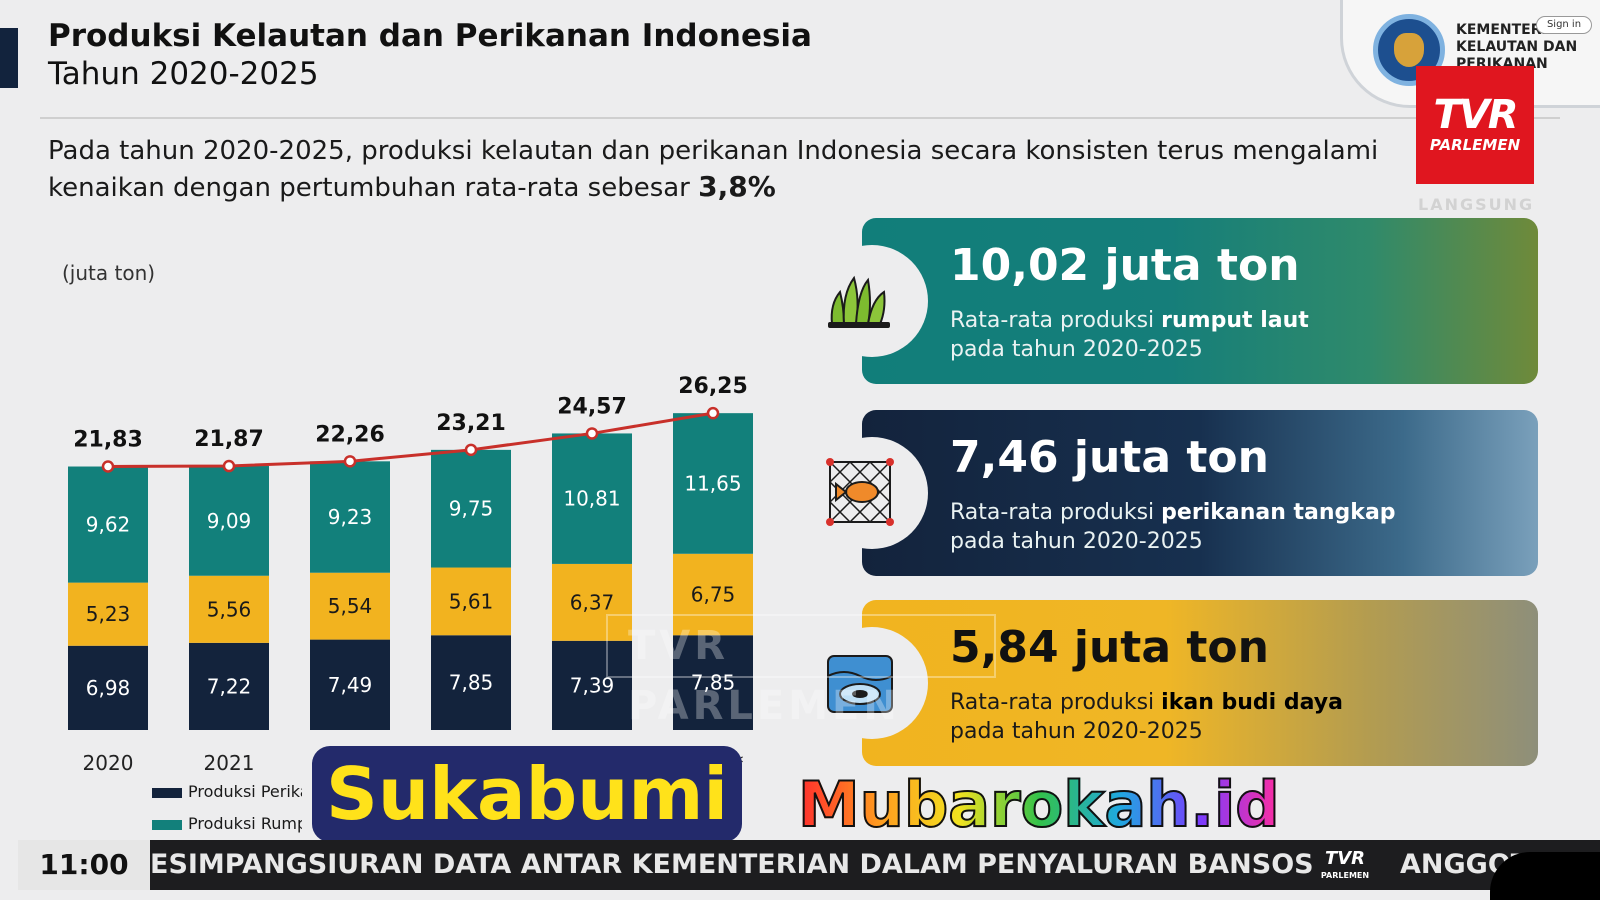  I want to click on bar-value-label: 7,39, so click(592, 685).